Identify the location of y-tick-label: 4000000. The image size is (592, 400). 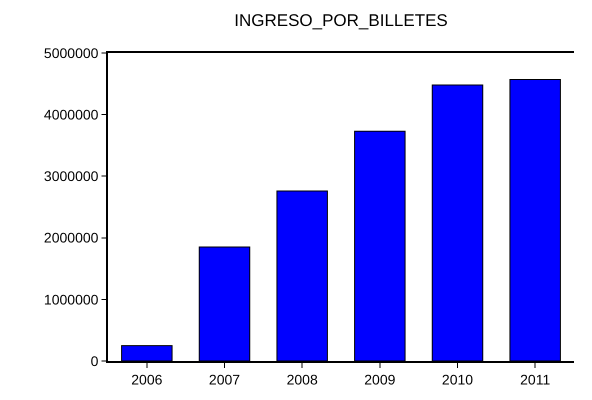
(71, 114).